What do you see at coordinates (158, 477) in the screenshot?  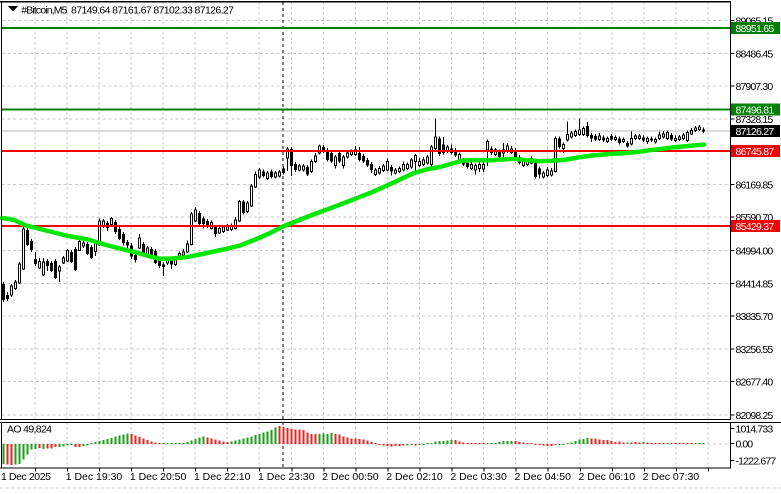 I see `svg-text: 1 Dec 20:50` at bounding box center [158, 477].